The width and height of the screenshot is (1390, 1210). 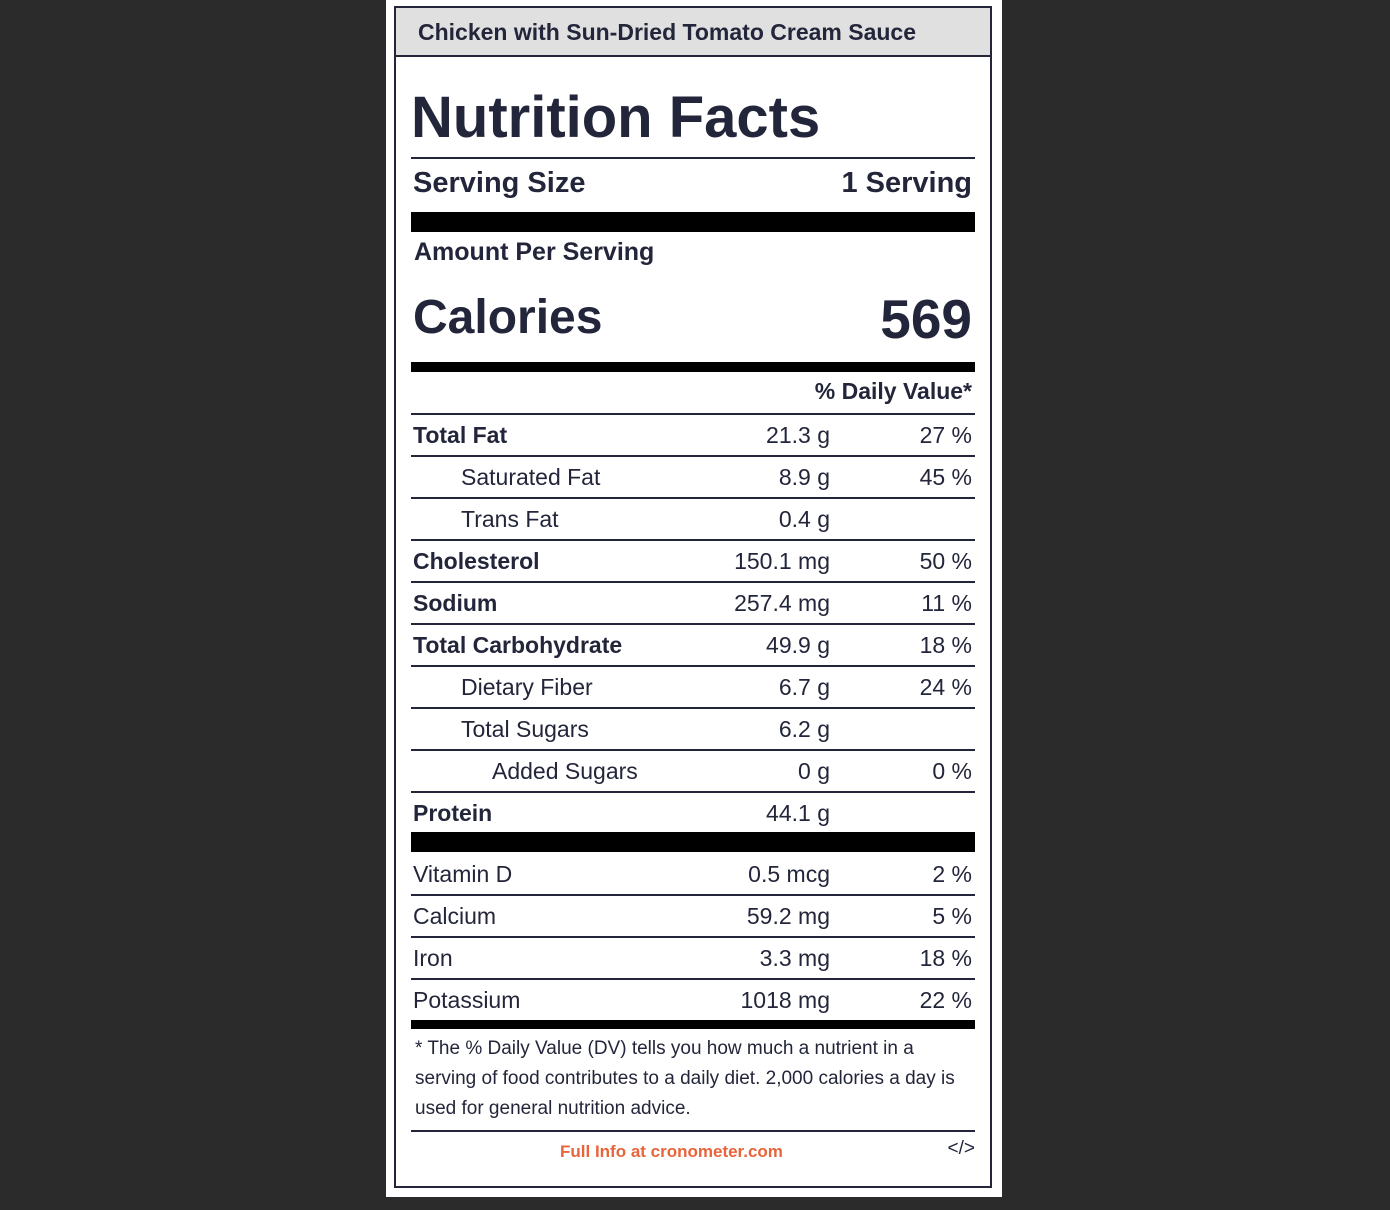 What do you see at coordinates (463, 874) in the screenshot?
I see `nutrient-name: Vitamin D` at bounding box center [463, 874].